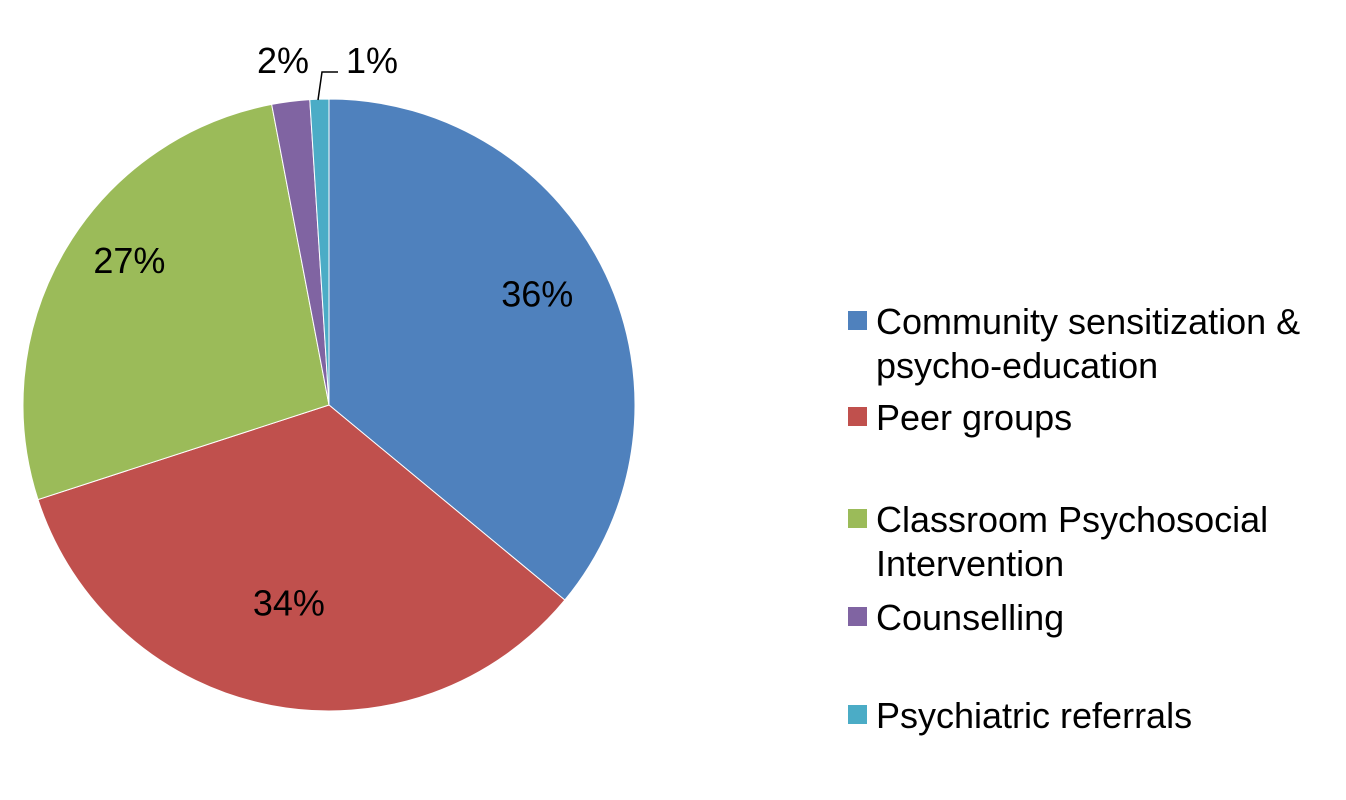 This screenshot has height=800, width=1346. What do you see at coordinates (1097, 447) in the screenshot?
I see `legend-item-peer-groups: Peer groups` at bounding box center [1097, 447].